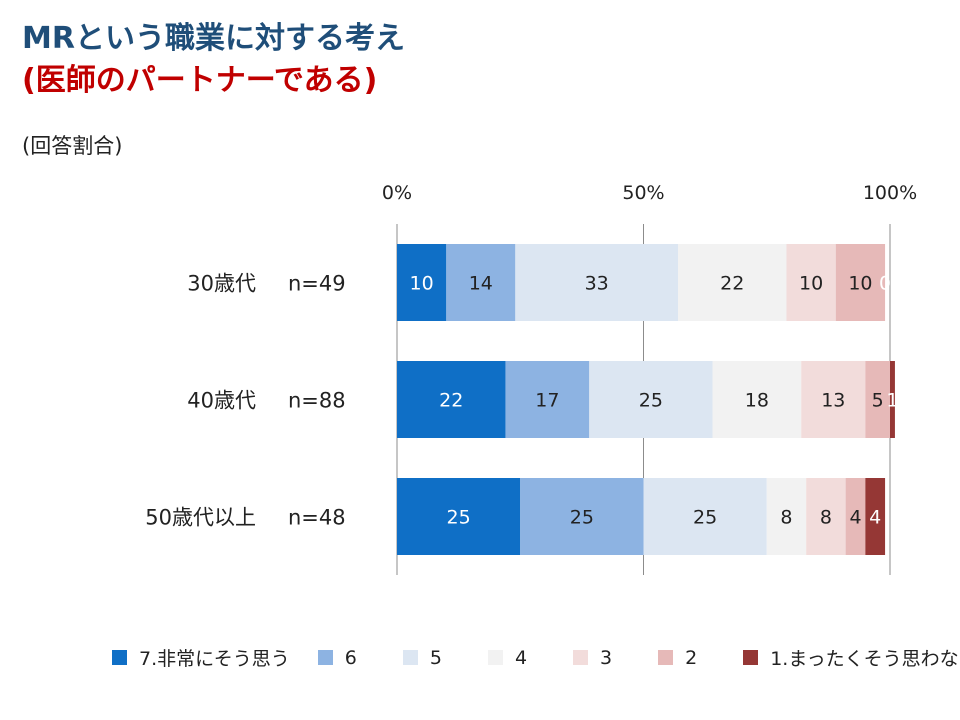 This screenshot has width=960, height=720. I want to click on data-label: 18, so click(757, 401).